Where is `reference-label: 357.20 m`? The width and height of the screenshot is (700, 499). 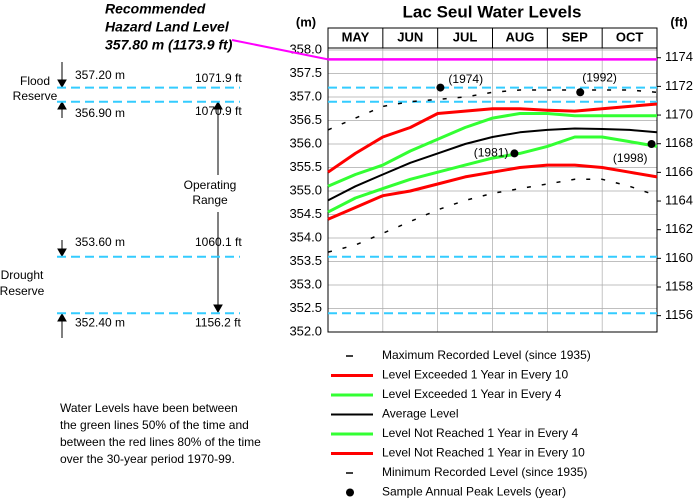 reference-label: 357.20 m is located at coordinates (100, 75).